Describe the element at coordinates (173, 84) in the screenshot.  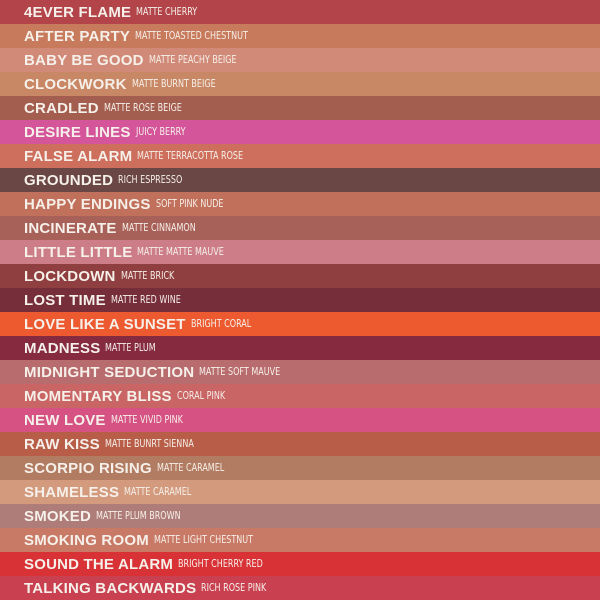
I see `shade-description: MATTE BURNT BEIGE` at that location.